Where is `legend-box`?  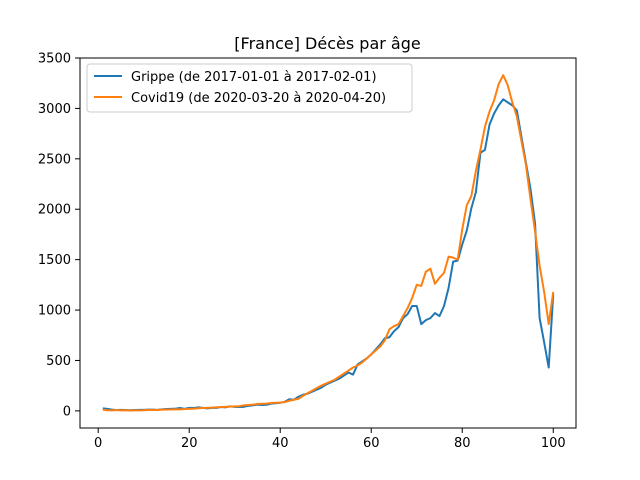
legend-box is located at coordinates (249, 88).